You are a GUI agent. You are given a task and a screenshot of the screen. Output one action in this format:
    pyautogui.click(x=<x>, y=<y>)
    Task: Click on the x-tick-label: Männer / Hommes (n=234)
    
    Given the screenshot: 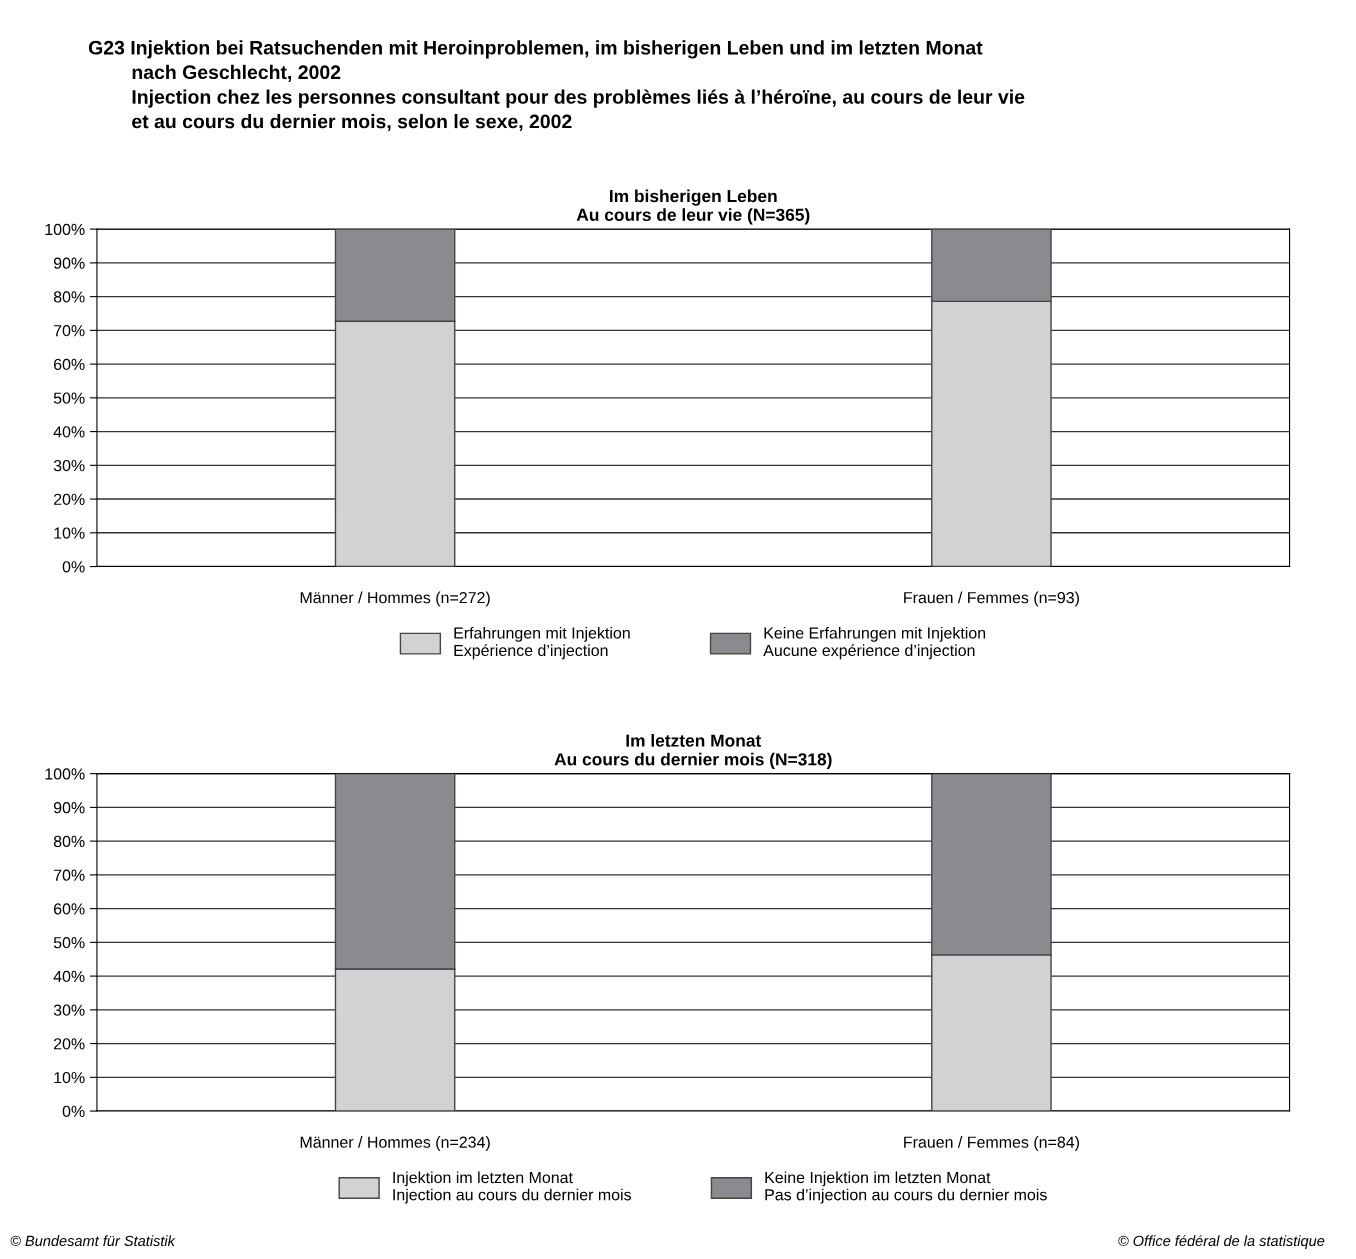 What is the action you would take?
    pyautogui.click(x=395, y=1143)
    